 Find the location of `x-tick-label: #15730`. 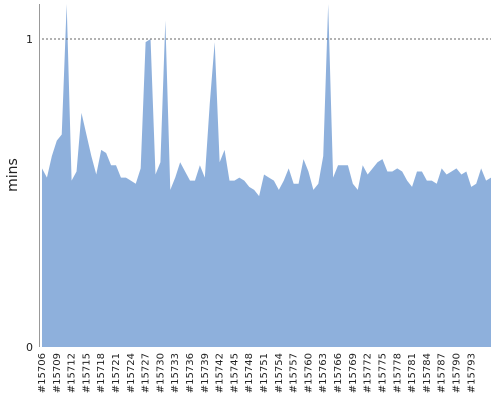

x-tick-label: #15730 is located at coordinates (160, 373).